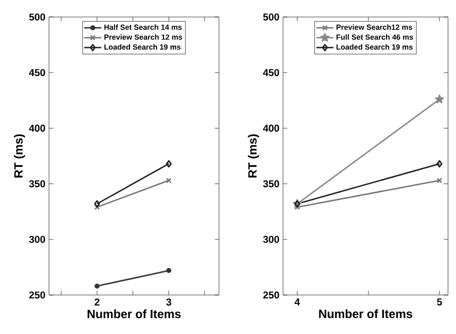  What do you see at coordinates (169, 302) in the screenshot?
I see `x-tick-label: 3` at bounding box center [169, 302].